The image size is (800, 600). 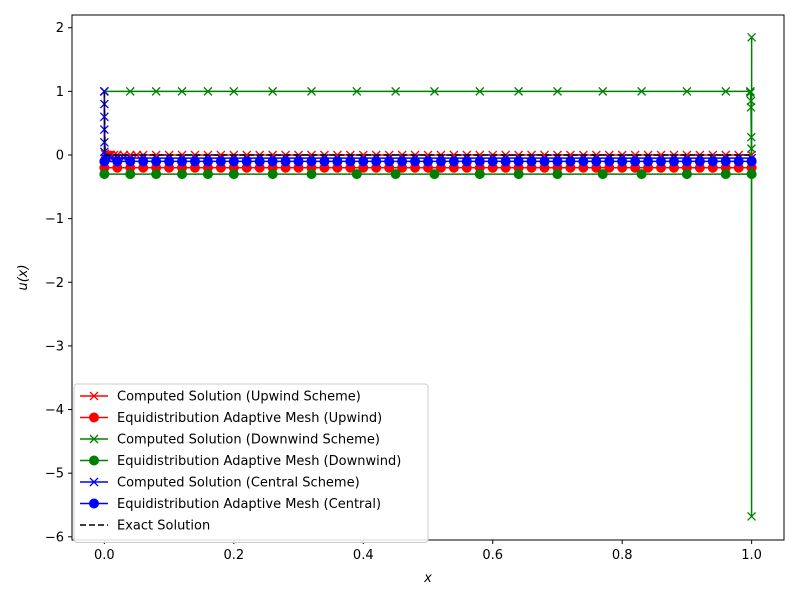 I want to click on y-tick-label: 1, so click(x=60, y=92).